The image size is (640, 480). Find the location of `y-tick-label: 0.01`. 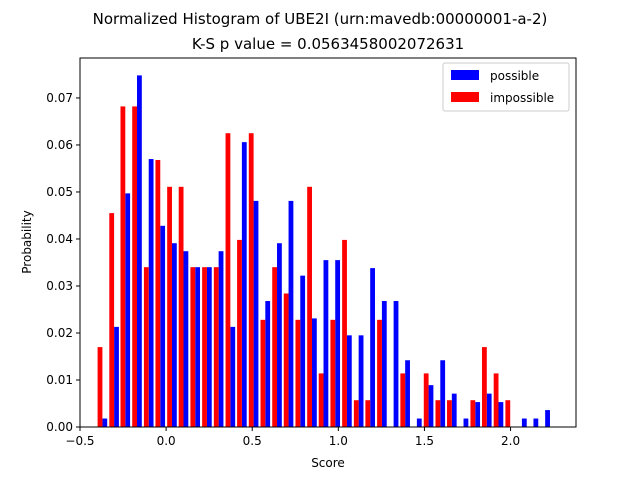

y-tick-label: 0.01 is located at coordinates (59, 380).